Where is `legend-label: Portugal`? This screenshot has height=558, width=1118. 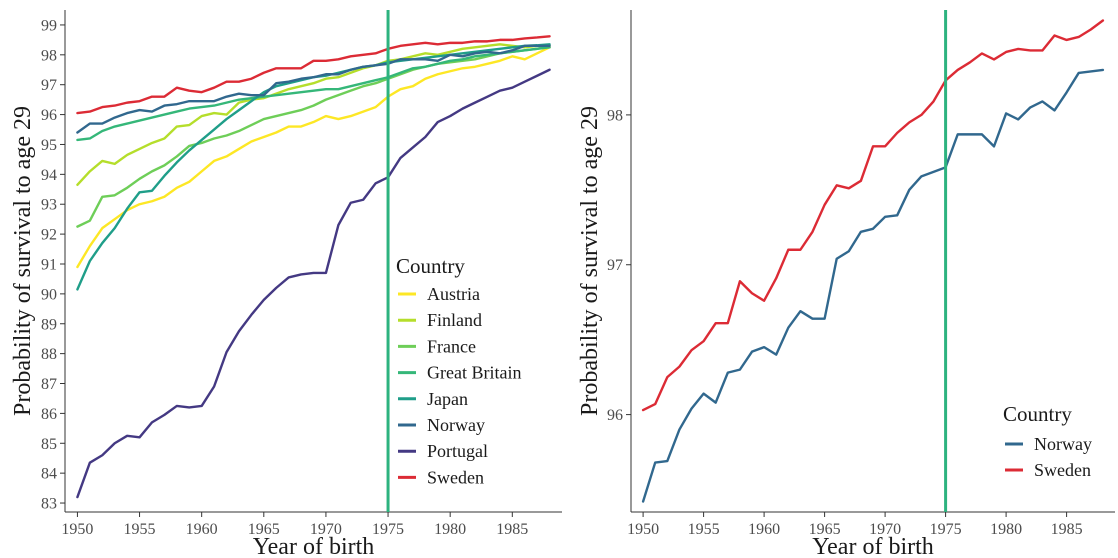
legend-label: Portugal is located at coordinates (457, 451).